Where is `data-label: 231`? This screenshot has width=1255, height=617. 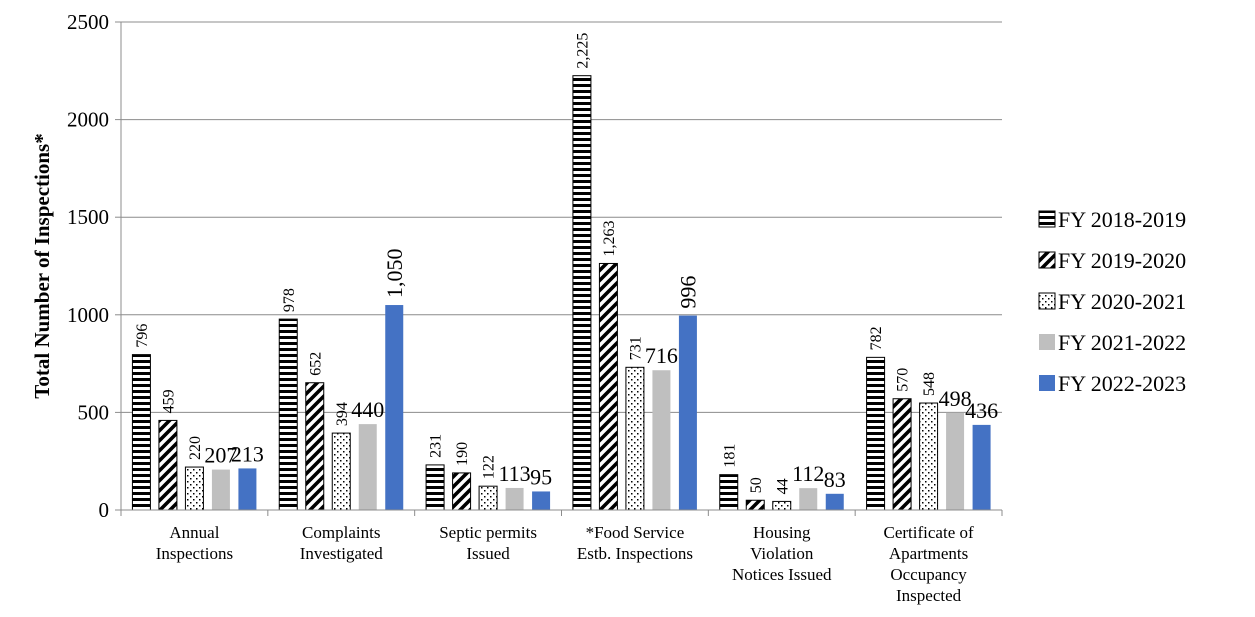 data-label: 231 is located at coordinates (436, 446).